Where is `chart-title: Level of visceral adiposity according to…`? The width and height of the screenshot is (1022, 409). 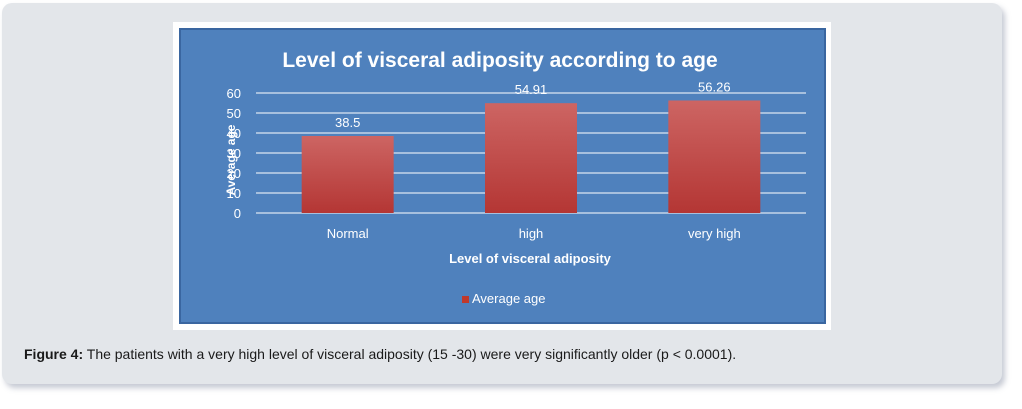
chart-title: Level of visceral adiposity according to… is located at coordinates (499, 60).